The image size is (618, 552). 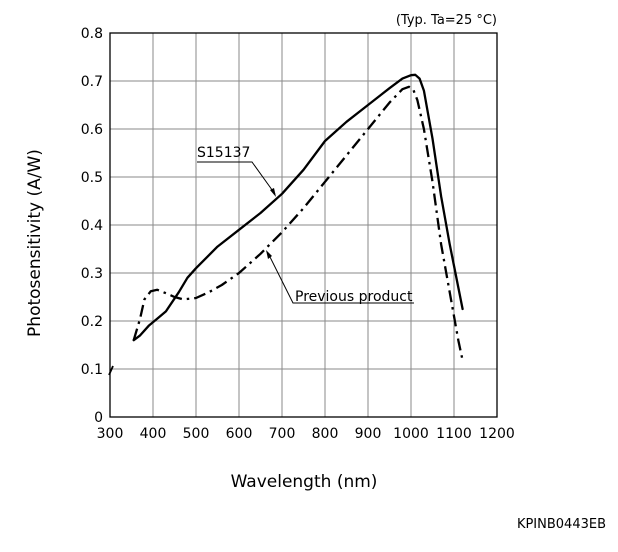 What do you see at coordinates (92, 322) in the screenshot?
I see `y-tick-label: 0.2` at bounding box center [92, 322].